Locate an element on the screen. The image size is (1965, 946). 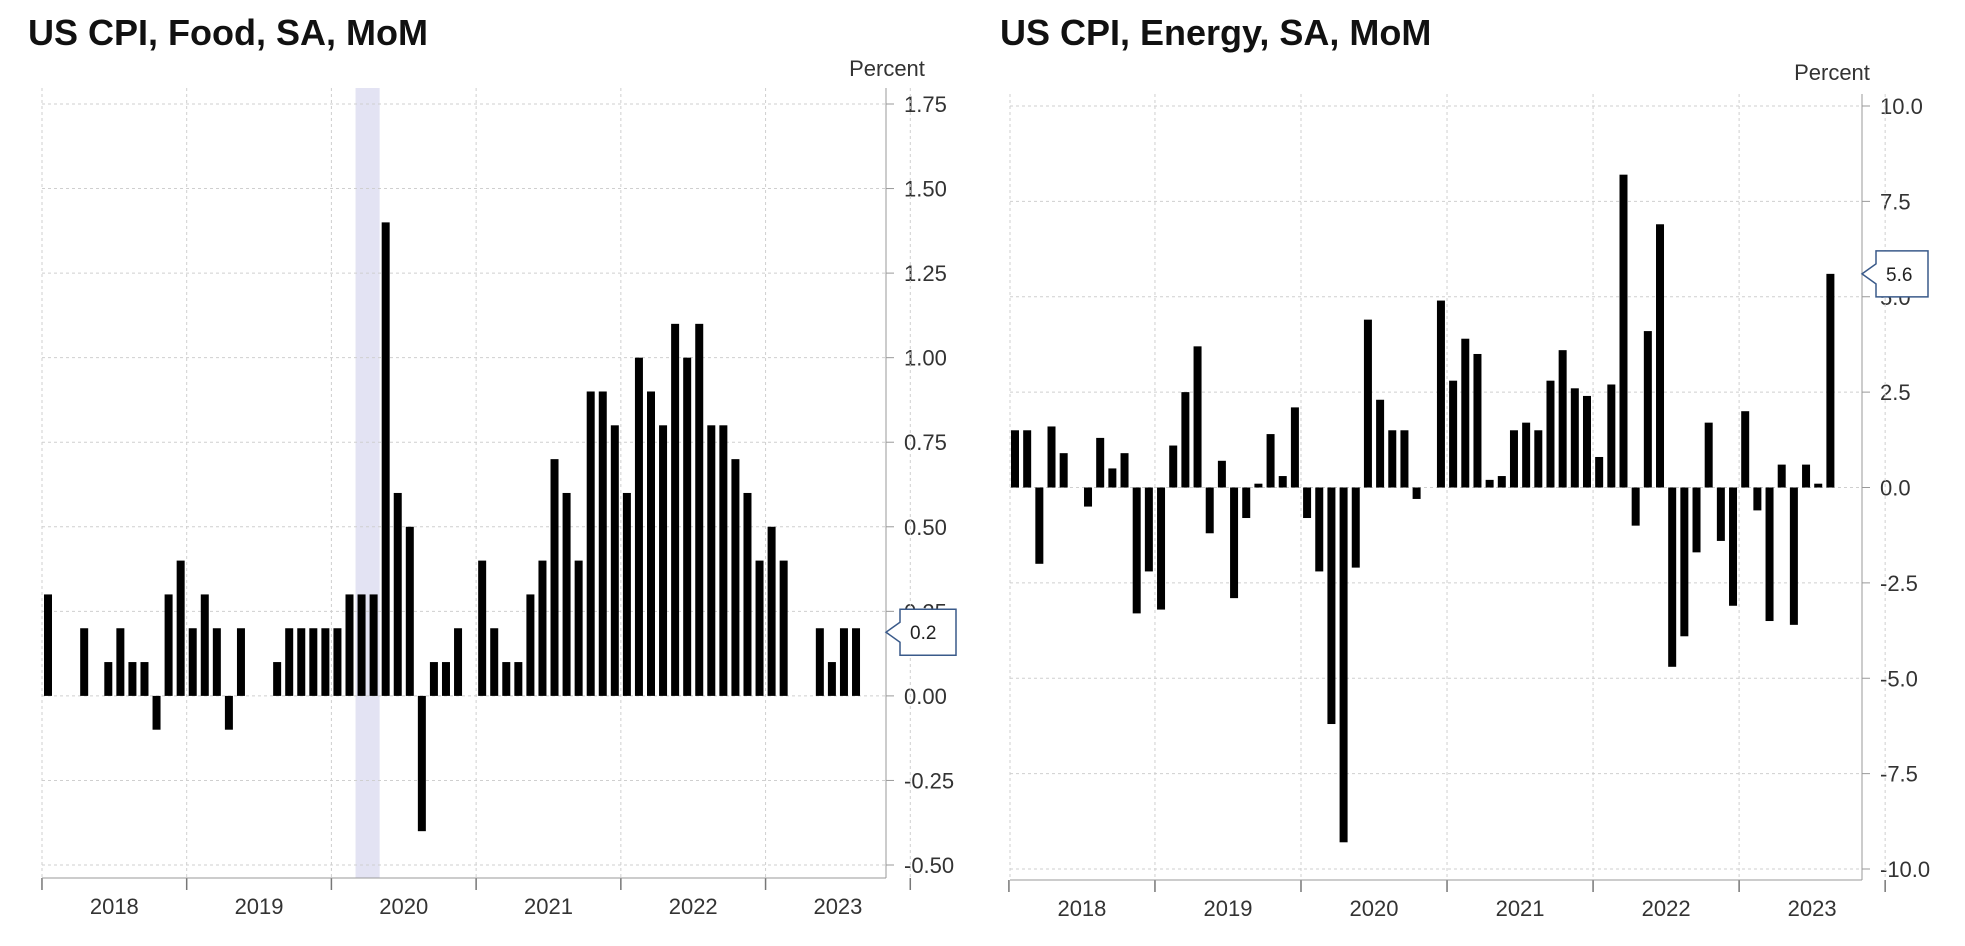
food-ytick-label: 1.50 is located at coordinates (925, 189).